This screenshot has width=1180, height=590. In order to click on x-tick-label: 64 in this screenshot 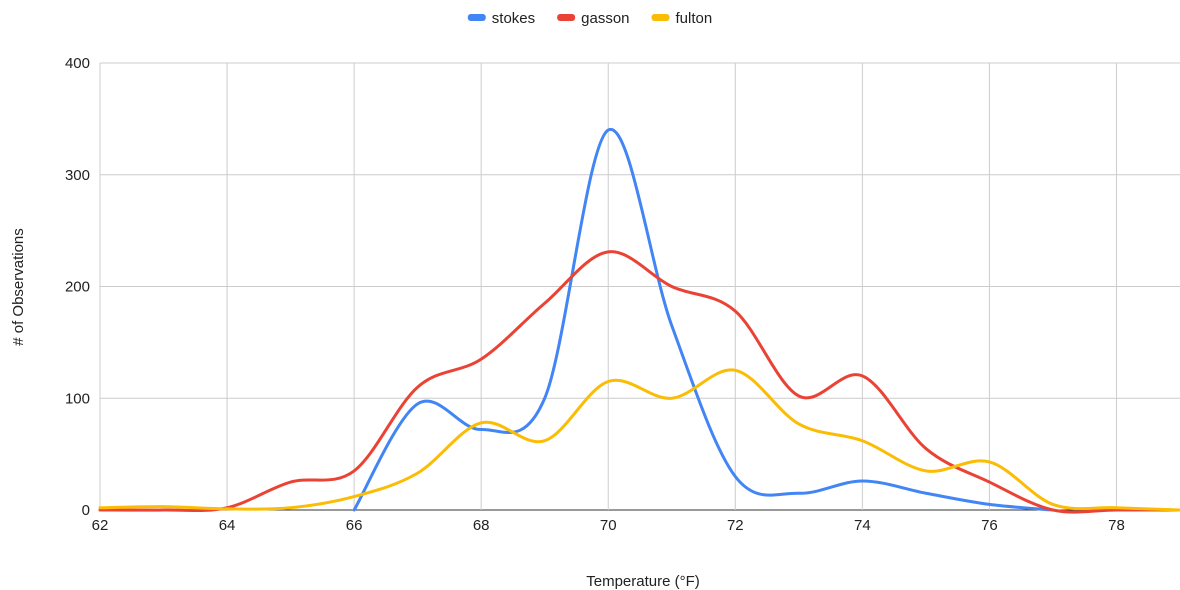, I will do `click(227, 525)`.